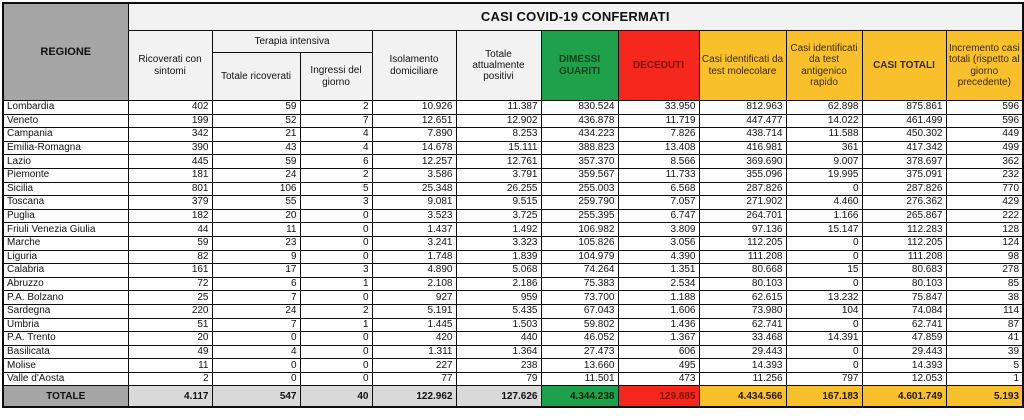 The image size is (1024, 420). I want to click on column-header-deceduti: DECEDUTI, so click(658, 65).